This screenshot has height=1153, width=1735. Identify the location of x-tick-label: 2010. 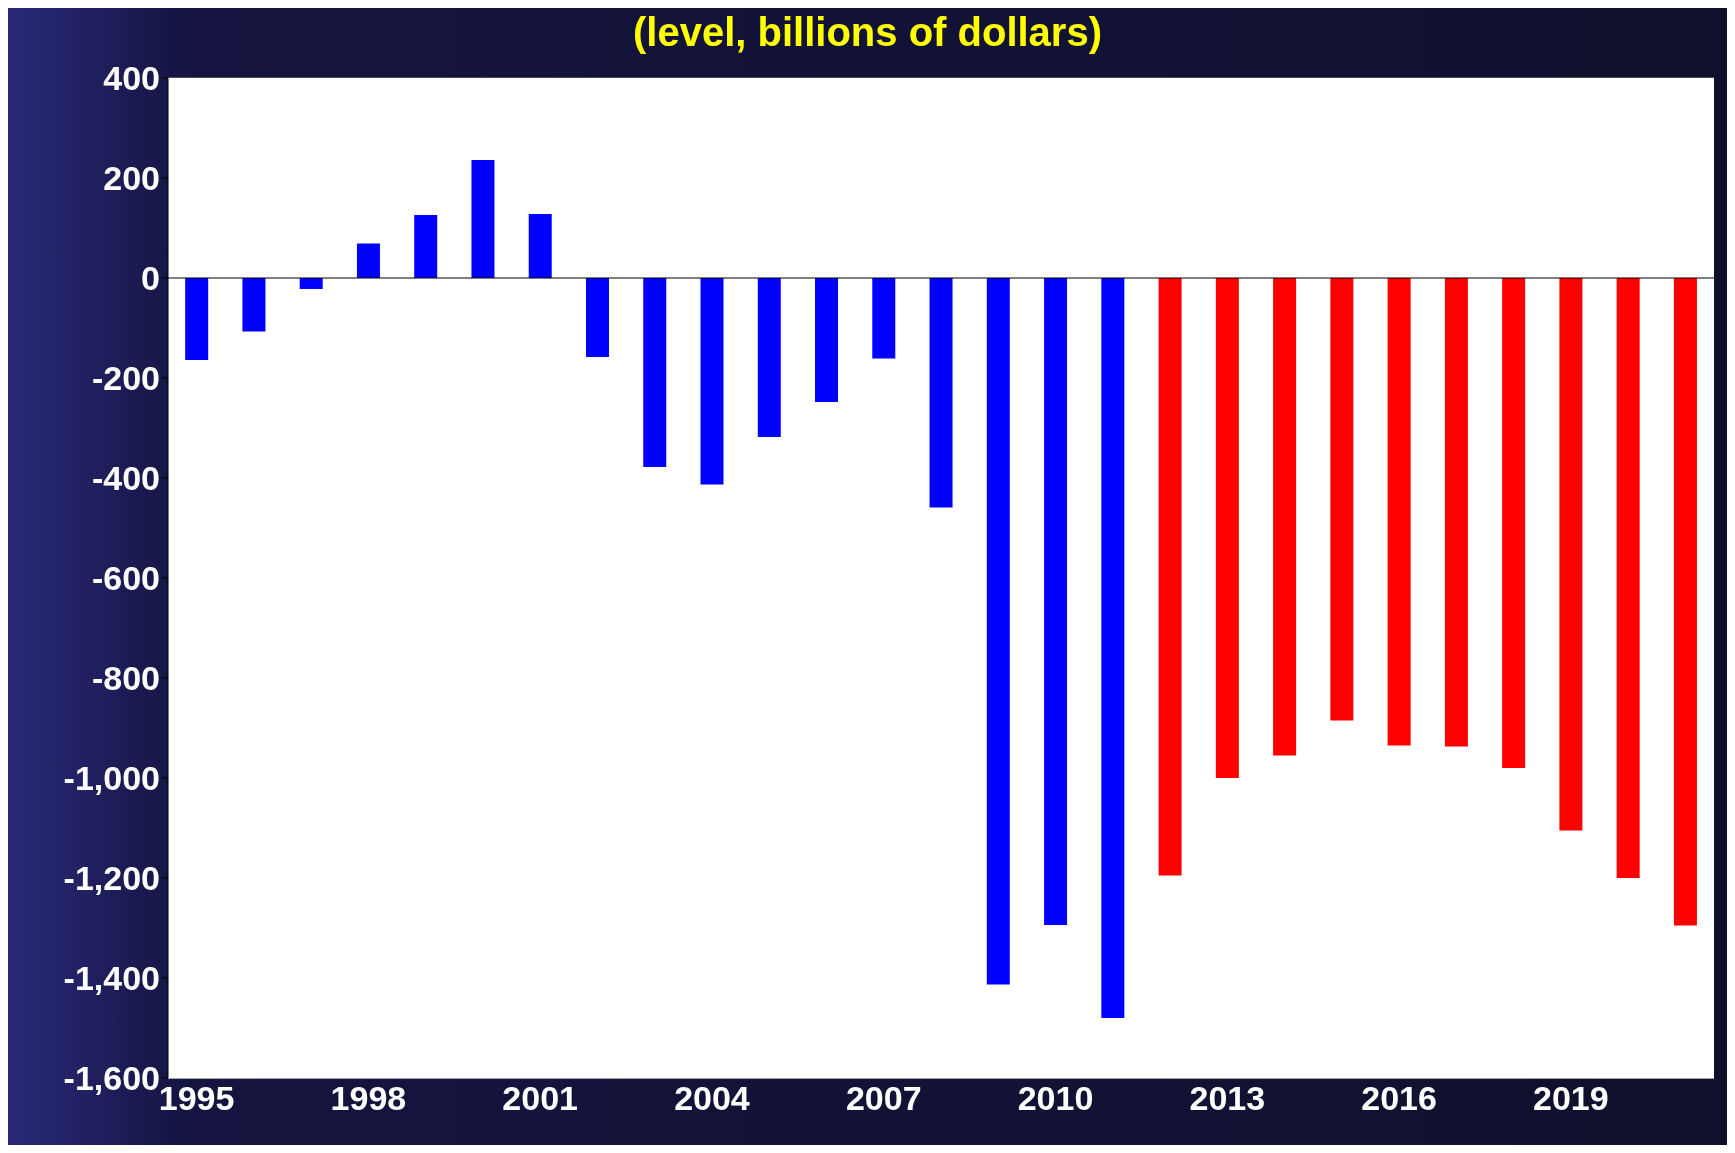
(1055, 1098).